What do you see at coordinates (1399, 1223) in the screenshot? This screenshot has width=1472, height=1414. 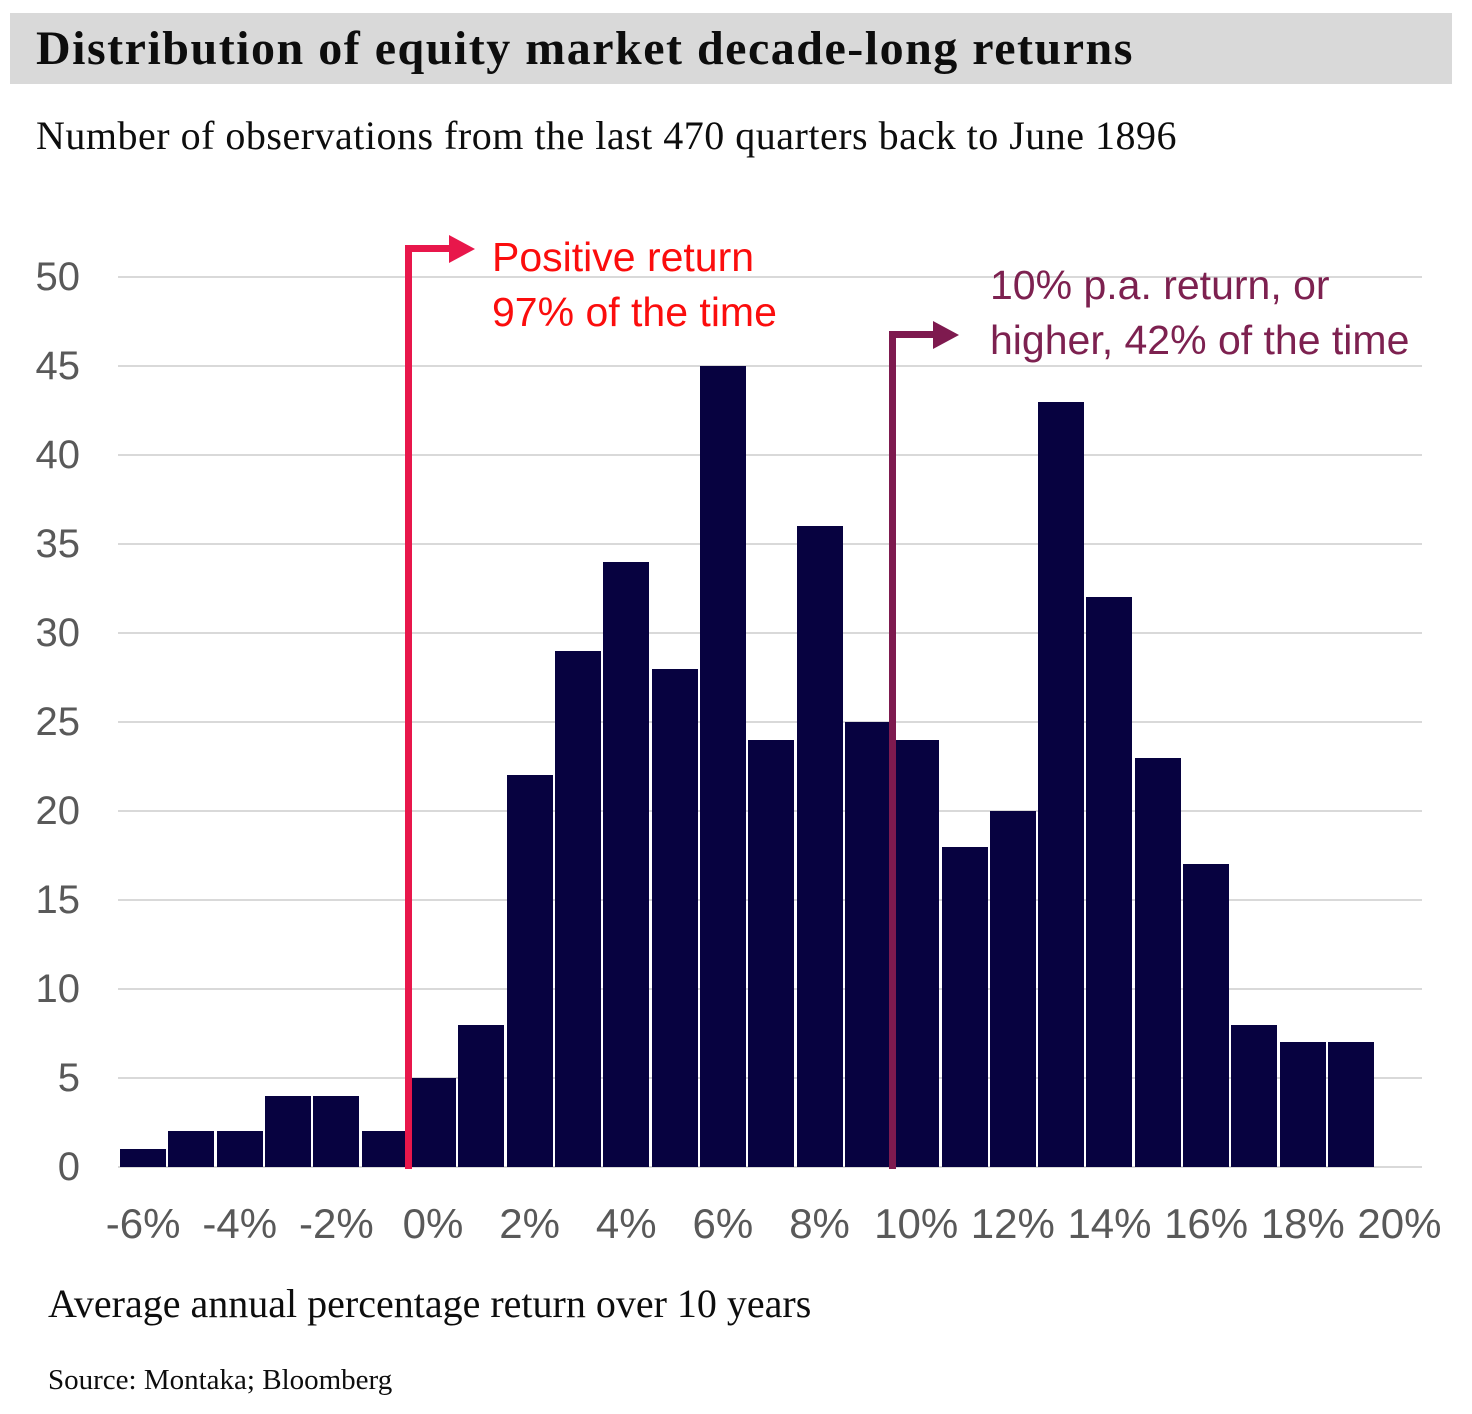 I see `x-tick-label: 20%` at bounding box center [1399, 1223].